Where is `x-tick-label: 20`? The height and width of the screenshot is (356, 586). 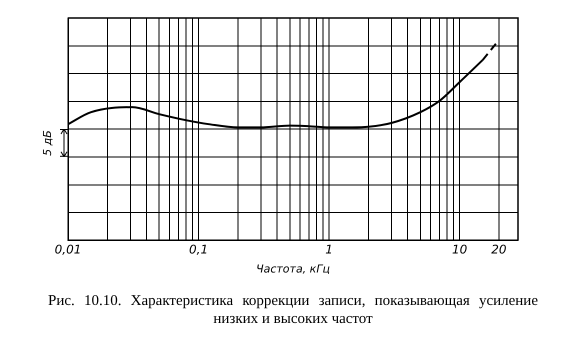 x-tick-label: 20 is located at coordinates (499, 249).